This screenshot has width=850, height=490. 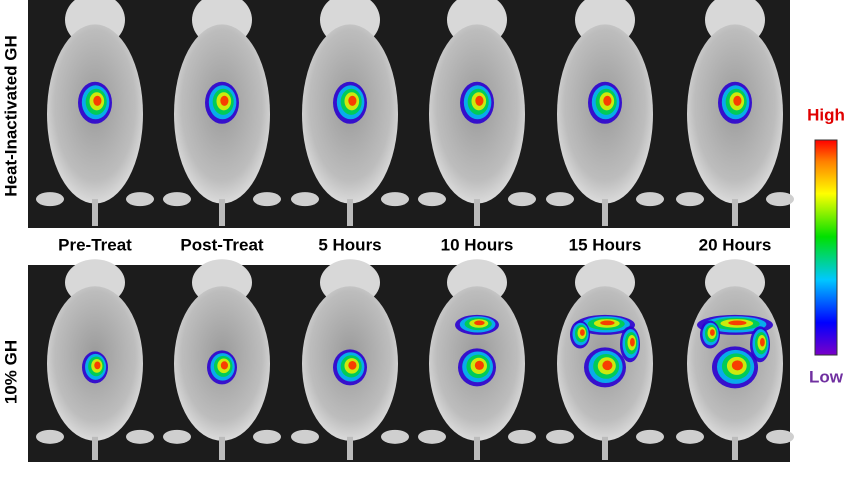 What do you see at coordinates (221, 244) in the screenshot?
I see `column-label: Post-Treat` at bounding box center [221, 244].